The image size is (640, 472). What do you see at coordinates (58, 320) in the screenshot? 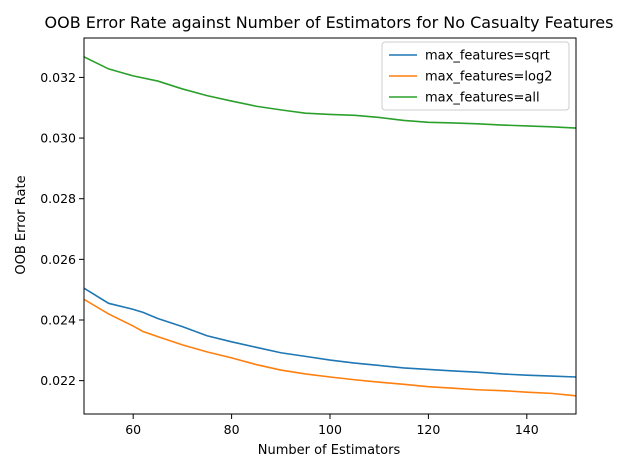
I see `y-tick-label: 0.024` at bounding box center [58, 320].